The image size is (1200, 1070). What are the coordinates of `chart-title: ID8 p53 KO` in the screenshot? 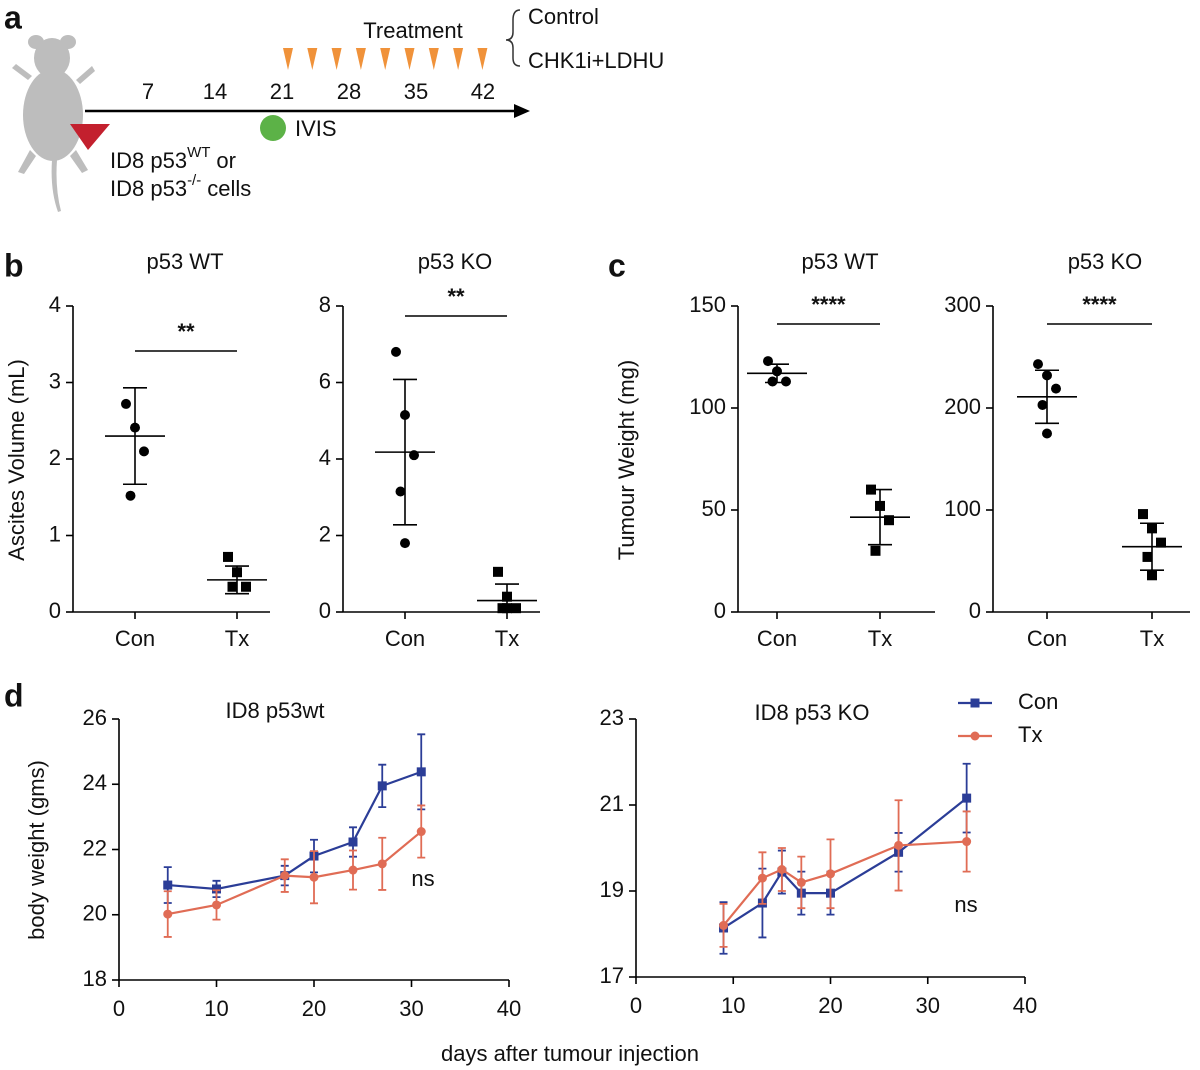 It's located at (812, 712).